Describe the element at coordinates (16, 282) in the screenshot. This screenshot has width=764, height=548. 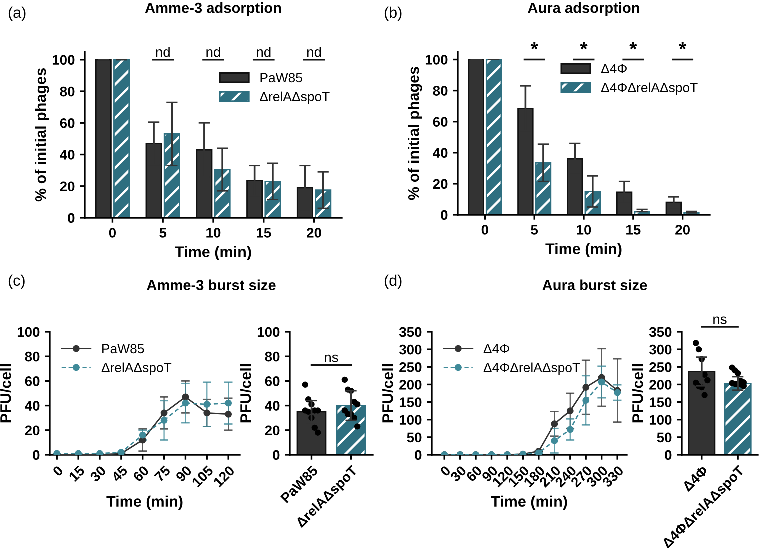
I see `text: (c)` at that location.